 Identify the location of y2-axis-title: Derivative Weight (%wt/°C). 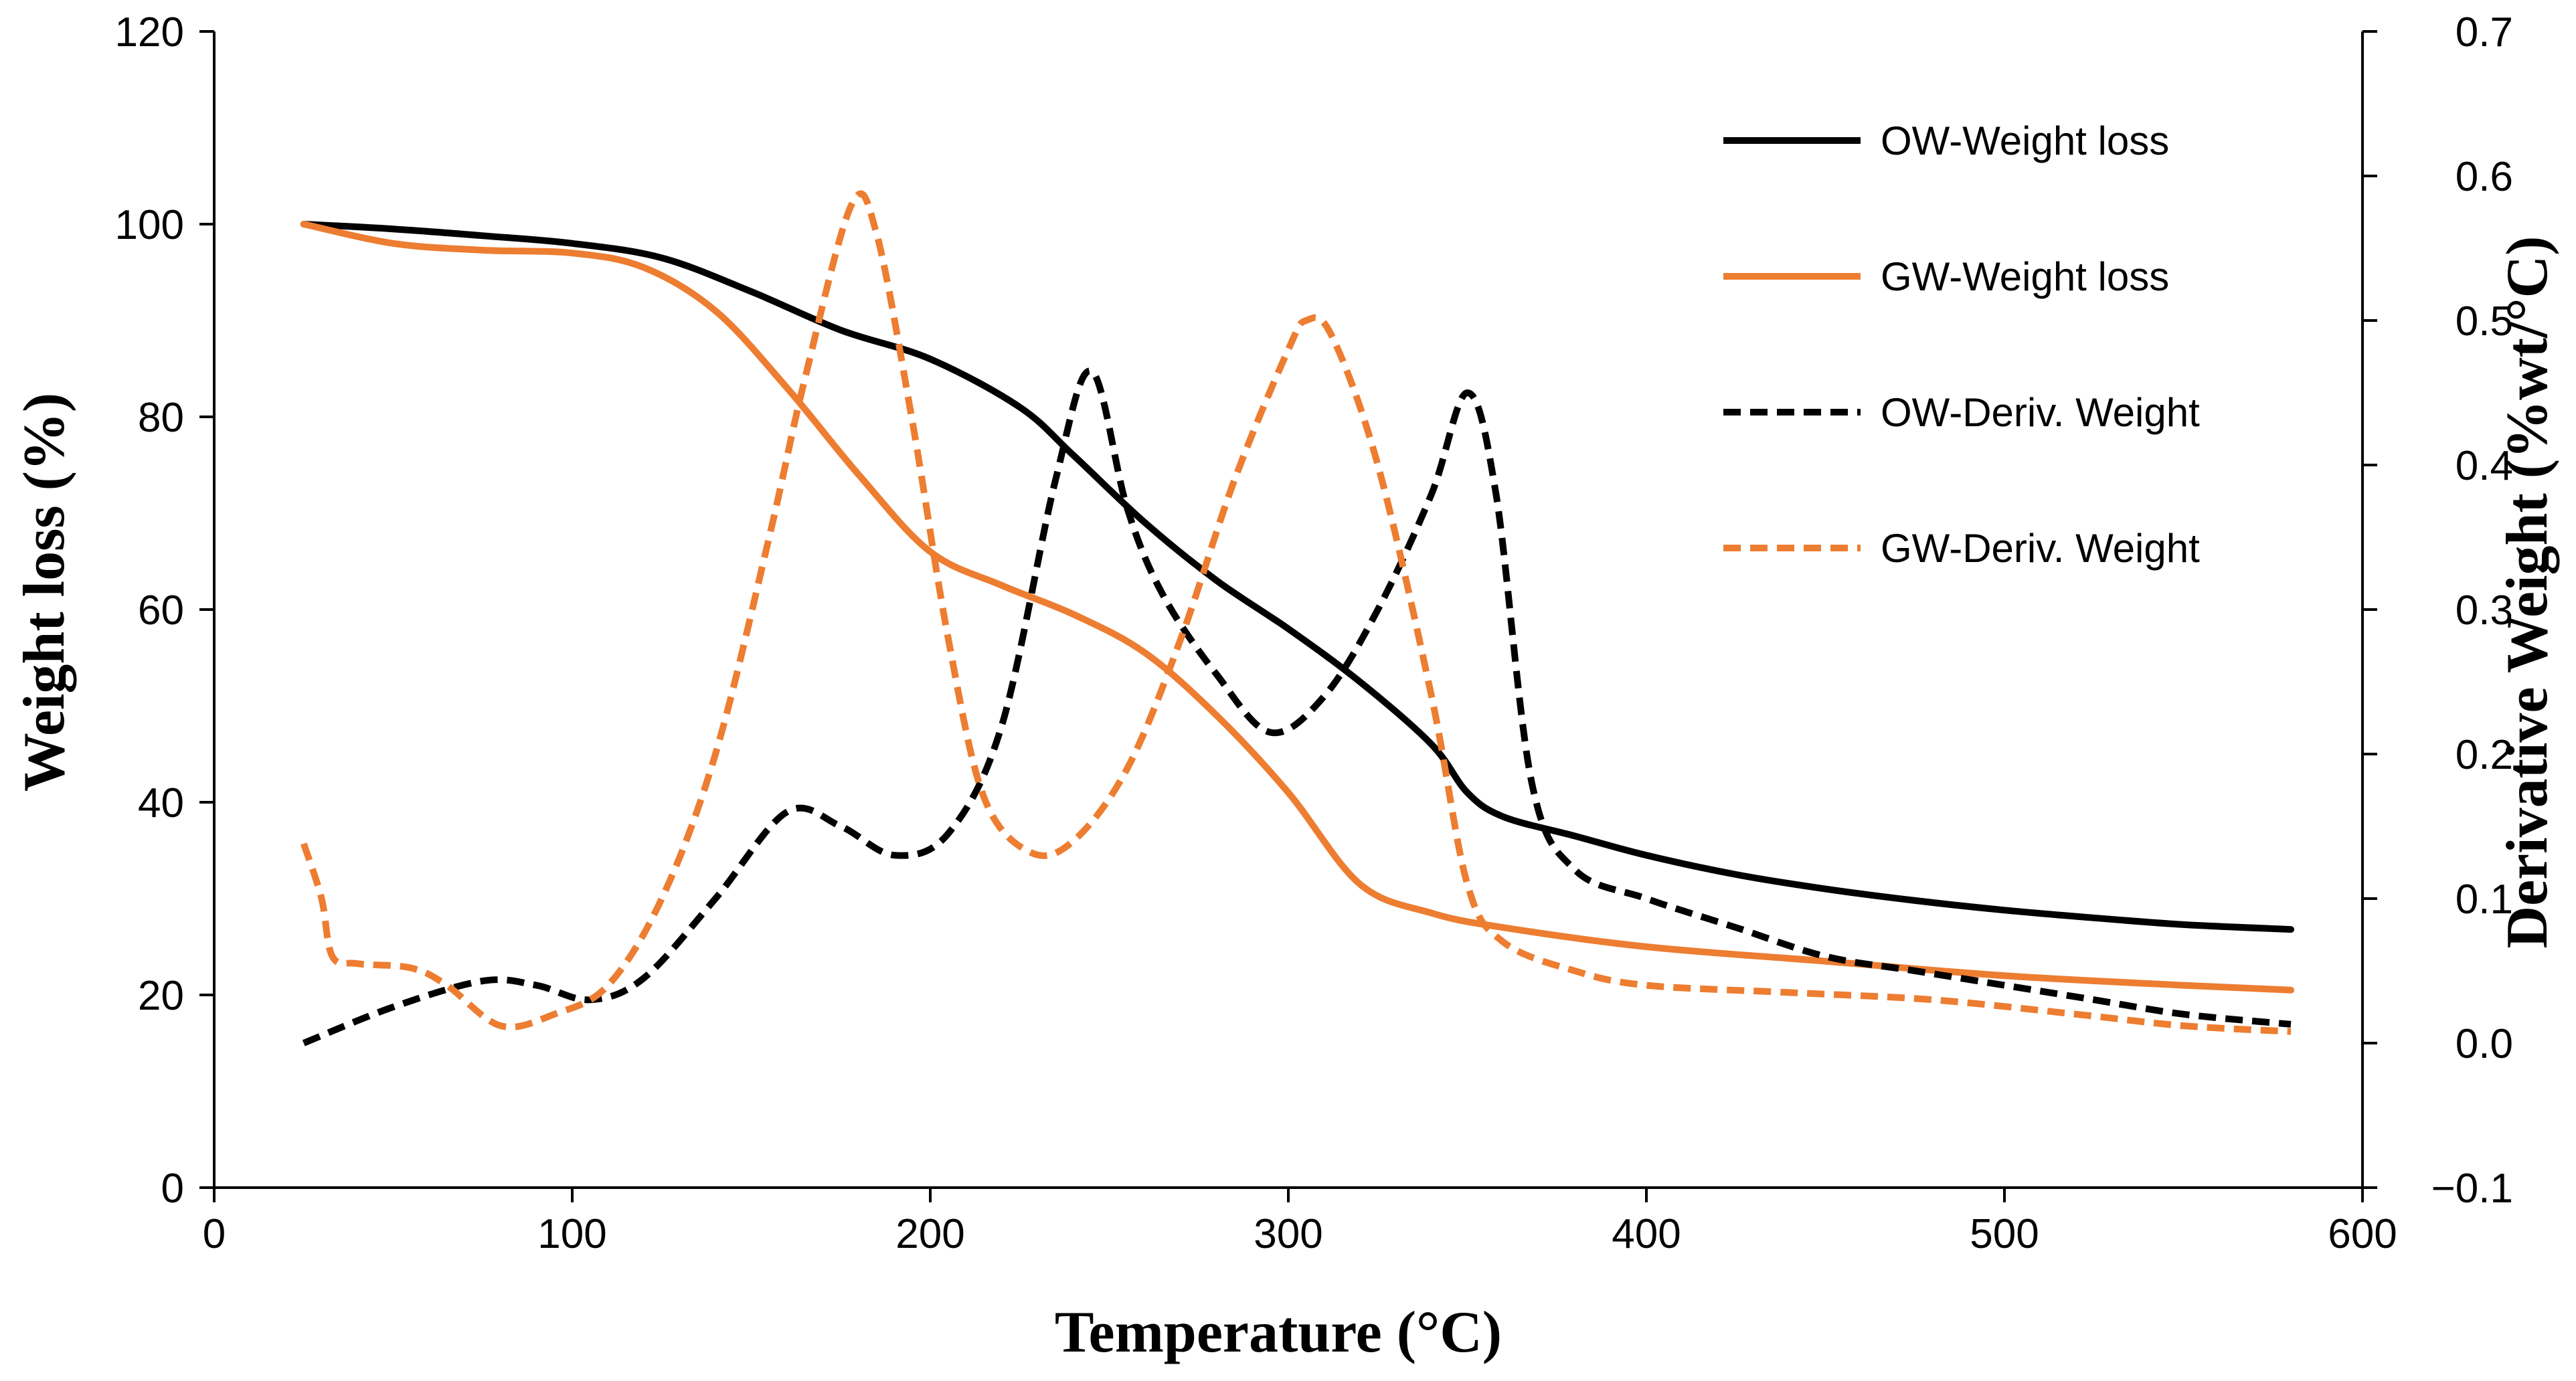
(2527, 592).